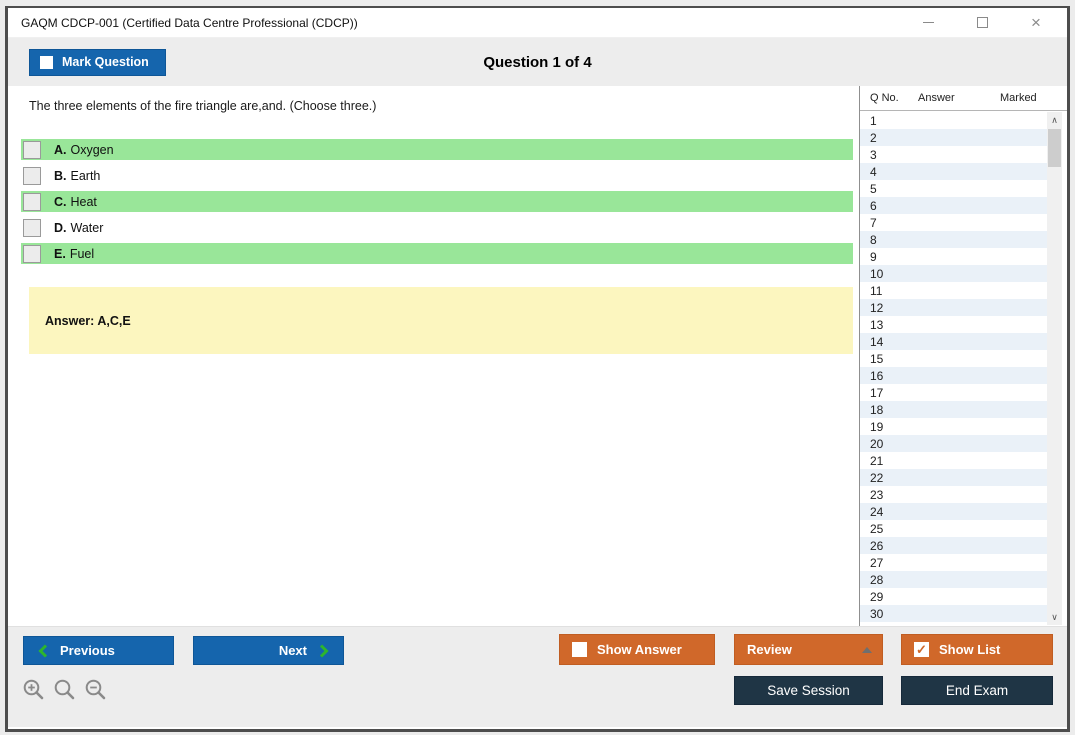 The height and width of the screenshot is (735, 1075). What do you see at coordinates (877, 409) in the screenshot?
I see `q-number: 18` at bounding box center [877, 409].